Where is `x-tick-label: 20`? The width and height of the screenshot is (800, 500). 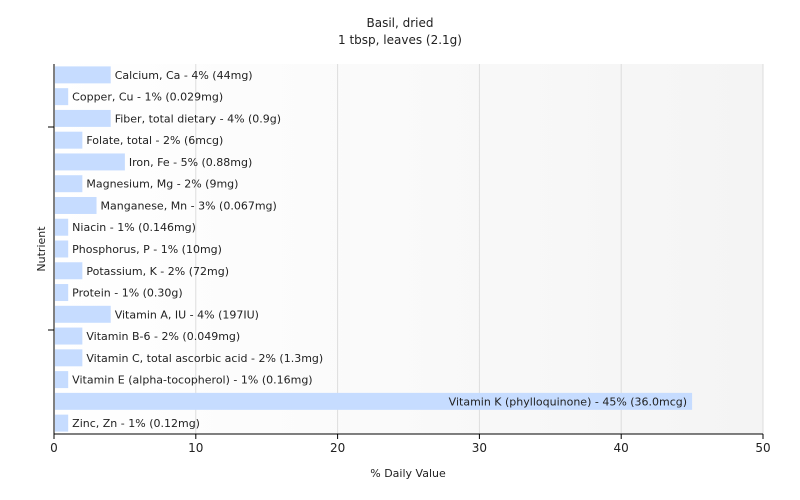
x-tick-label: 20 is located at coordinates (337, 448).